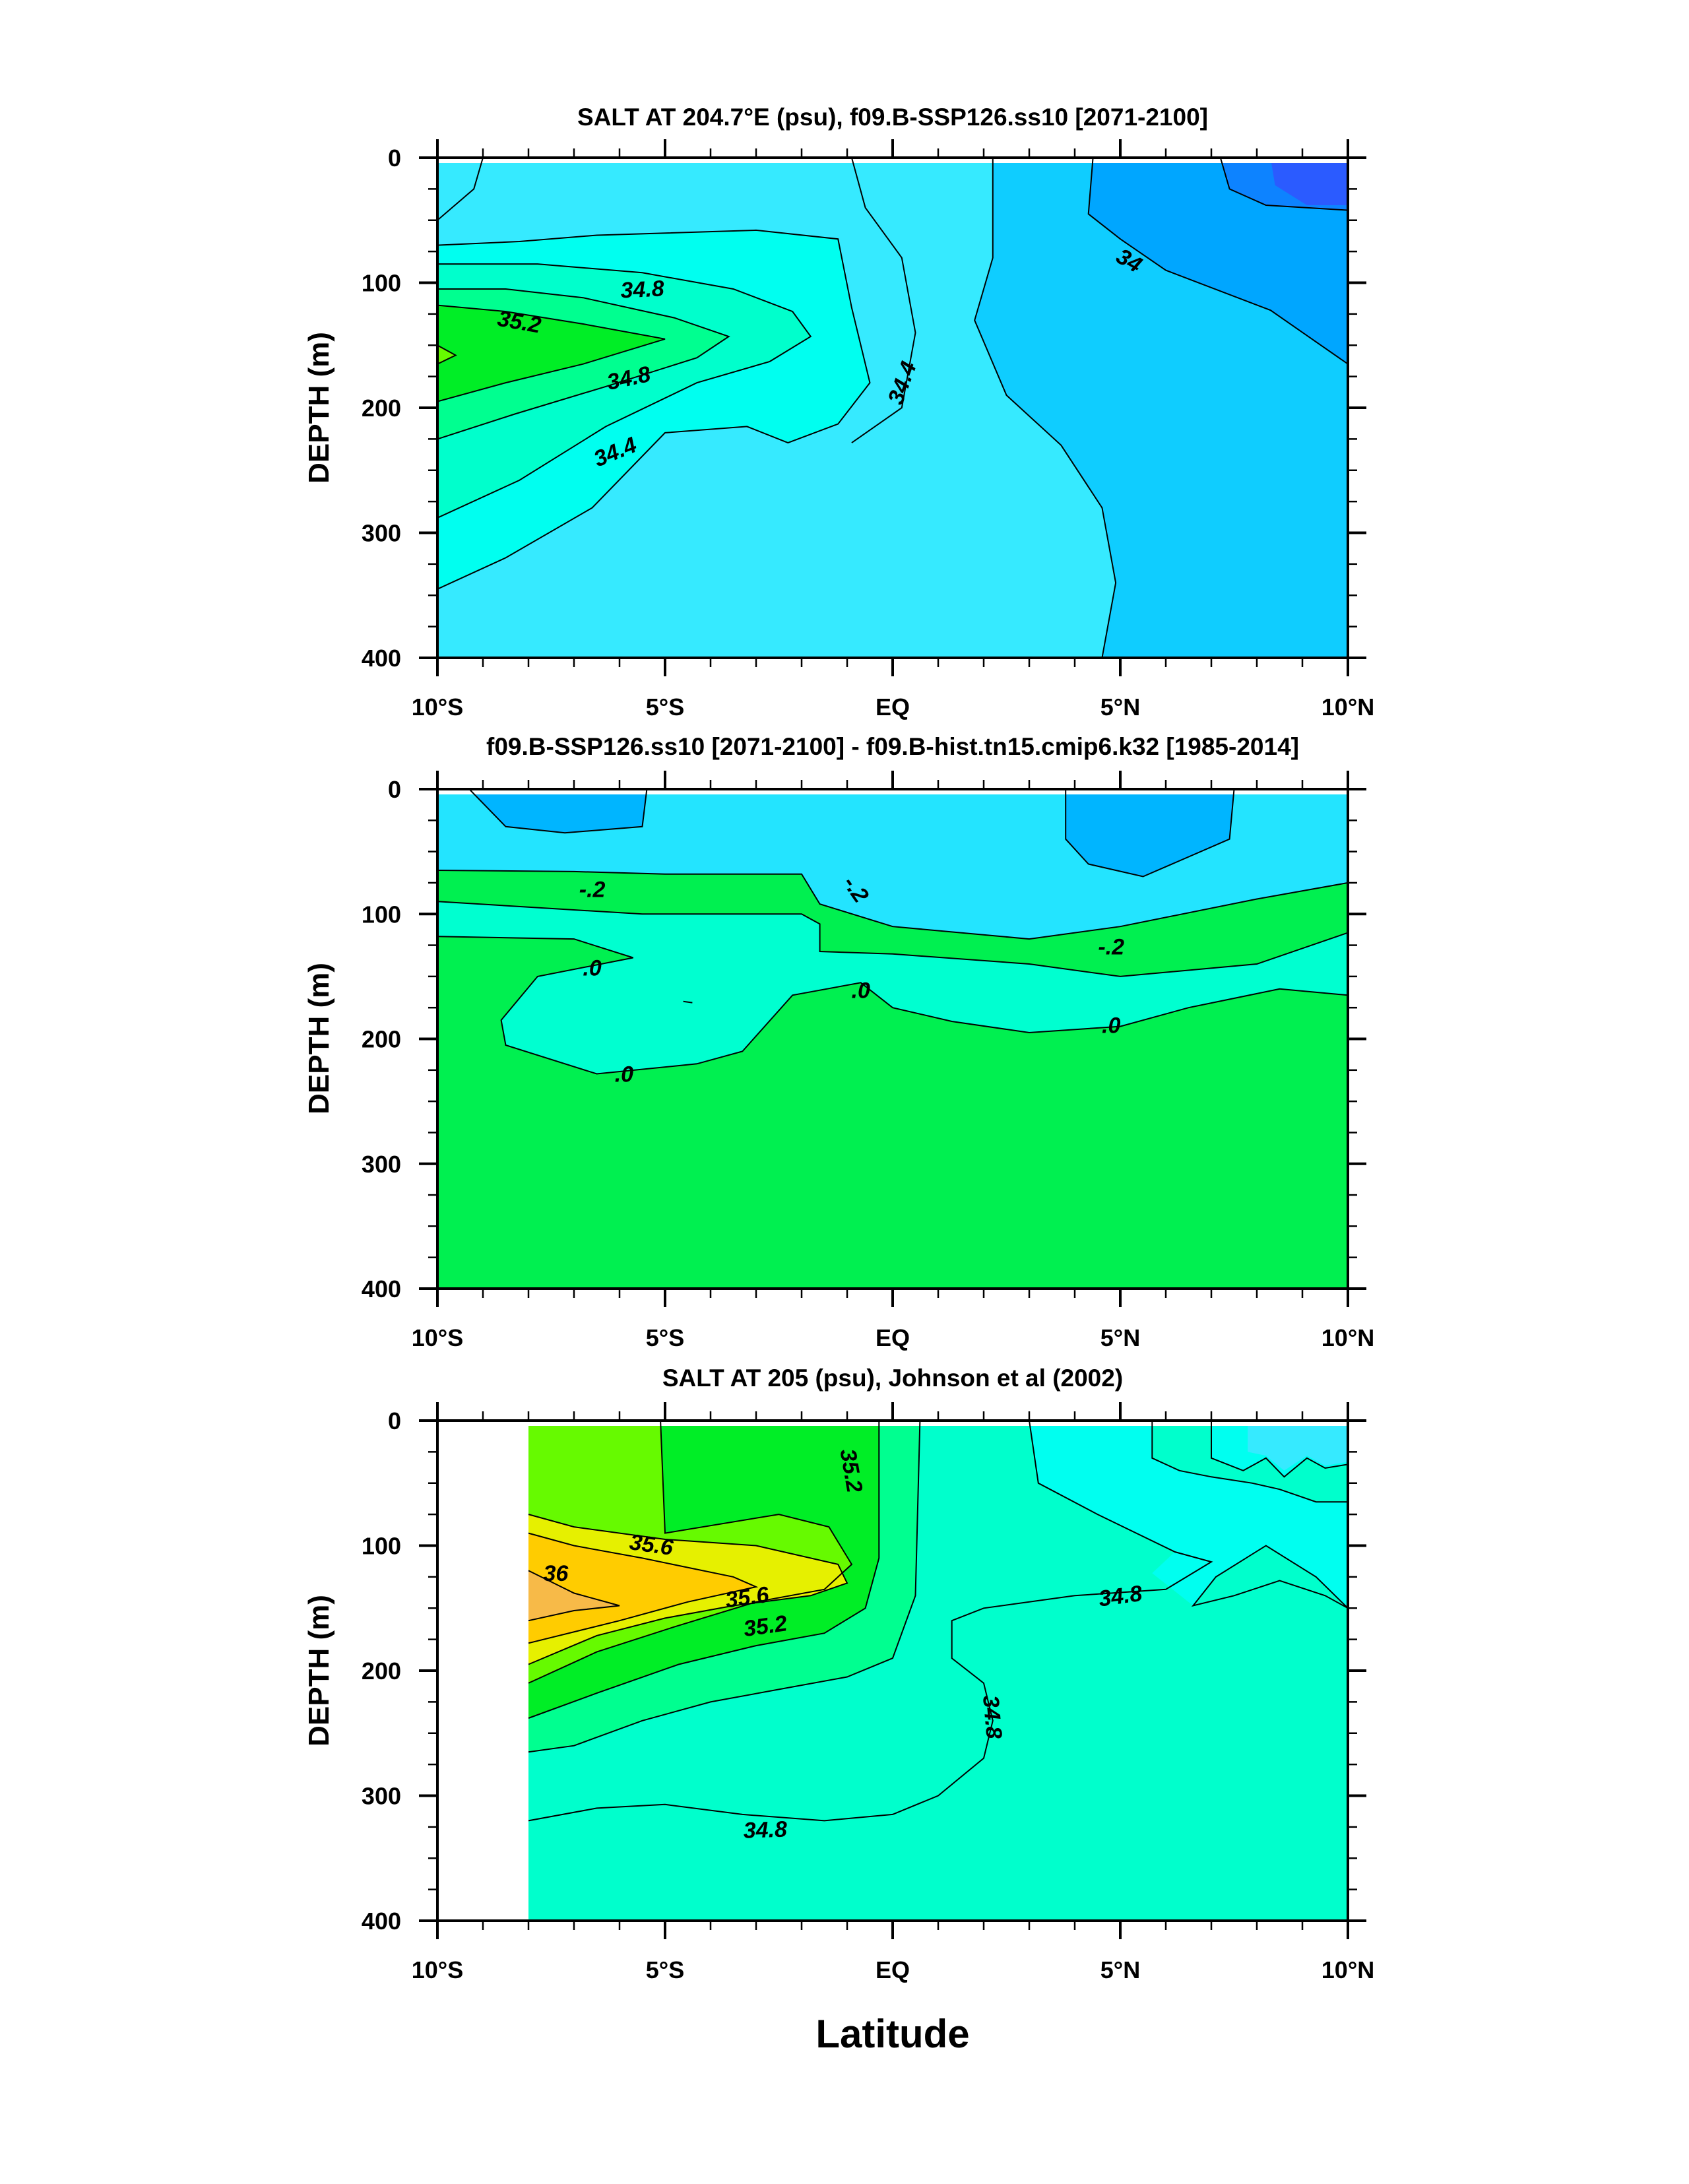 The width and height of the screenshot is (1689, 2184). What do you see at coordinates (381, 1671) in the screenshot?
I see `panel-3-y-tick-label: 200` at bounding box center [381, 1671].